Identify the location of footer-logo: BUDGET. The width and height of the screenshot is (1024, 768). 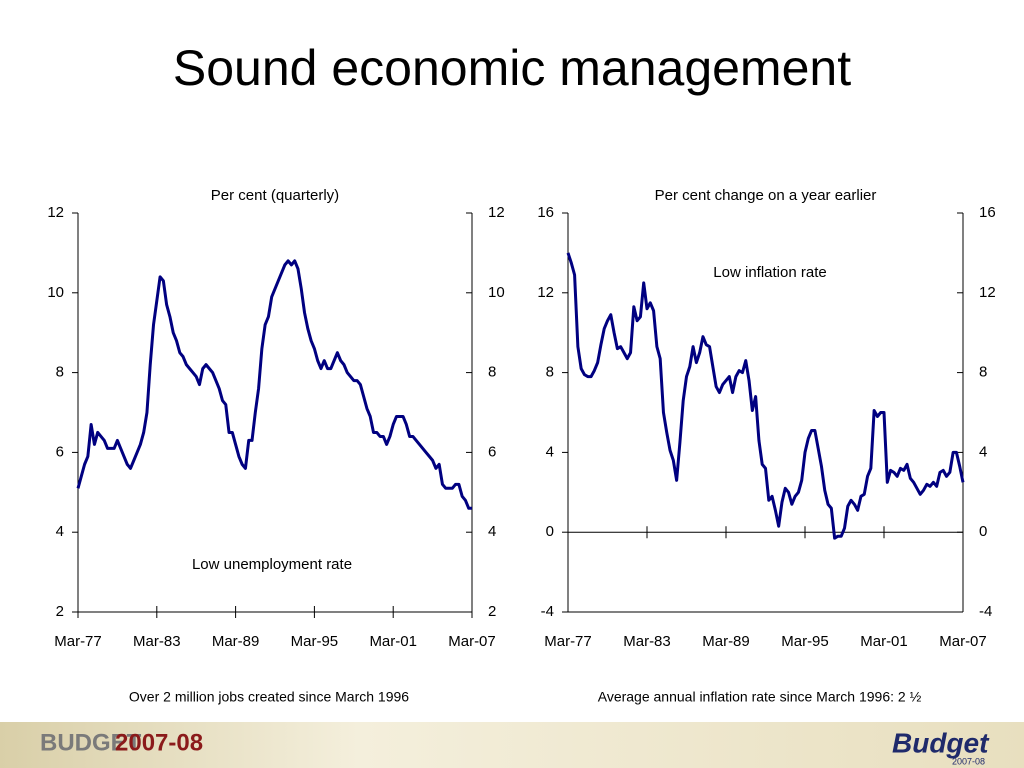
(91, 742).